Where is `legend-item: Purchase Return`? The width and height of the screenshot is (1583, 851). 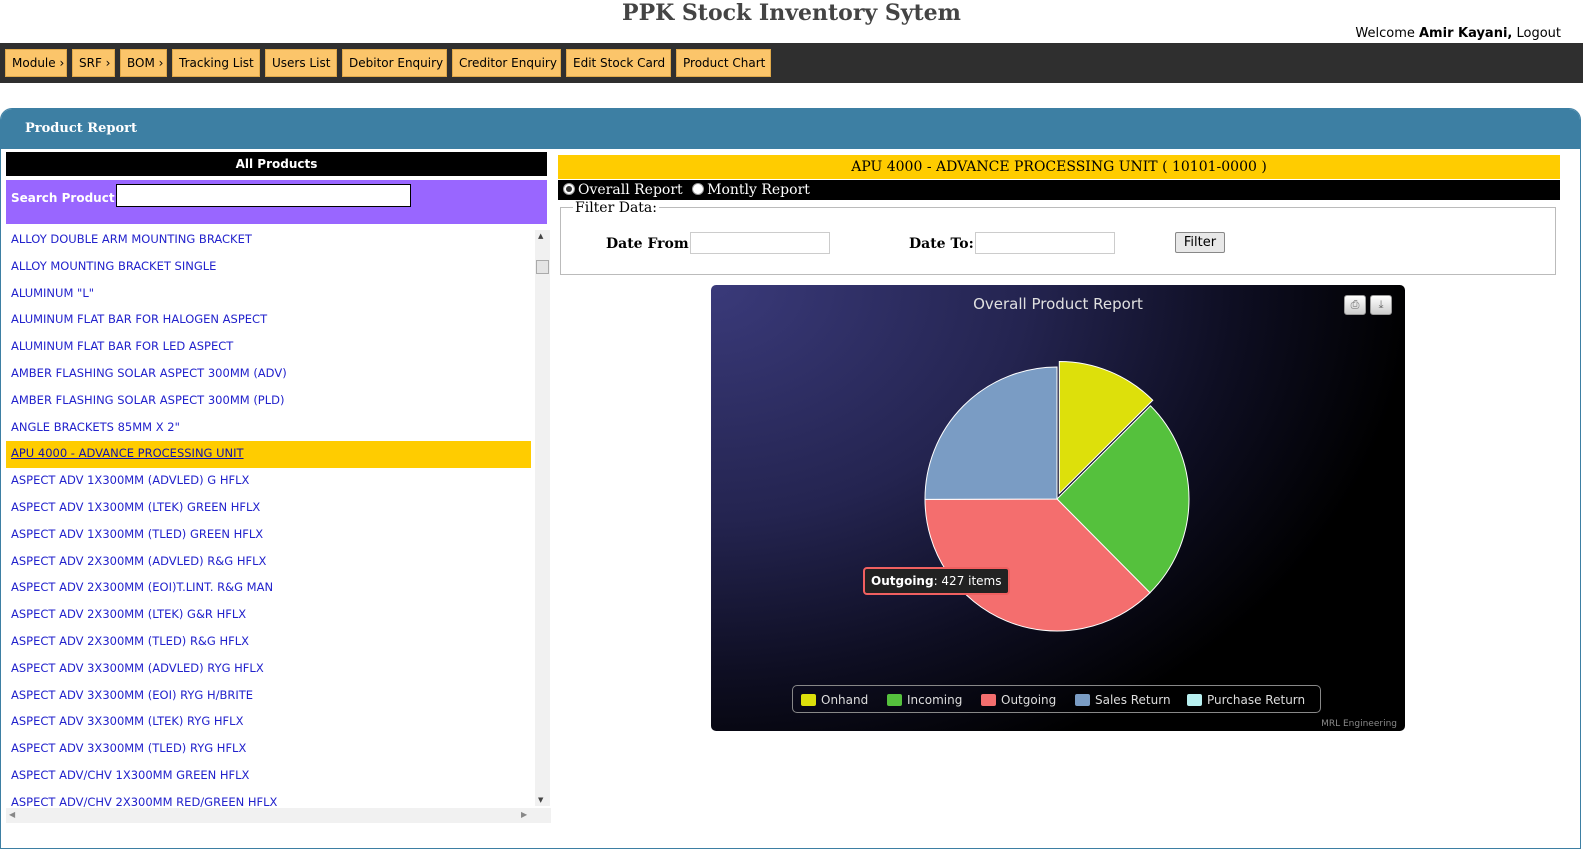 legend-item: Purchase Return is located at coordinates (1246, 700).